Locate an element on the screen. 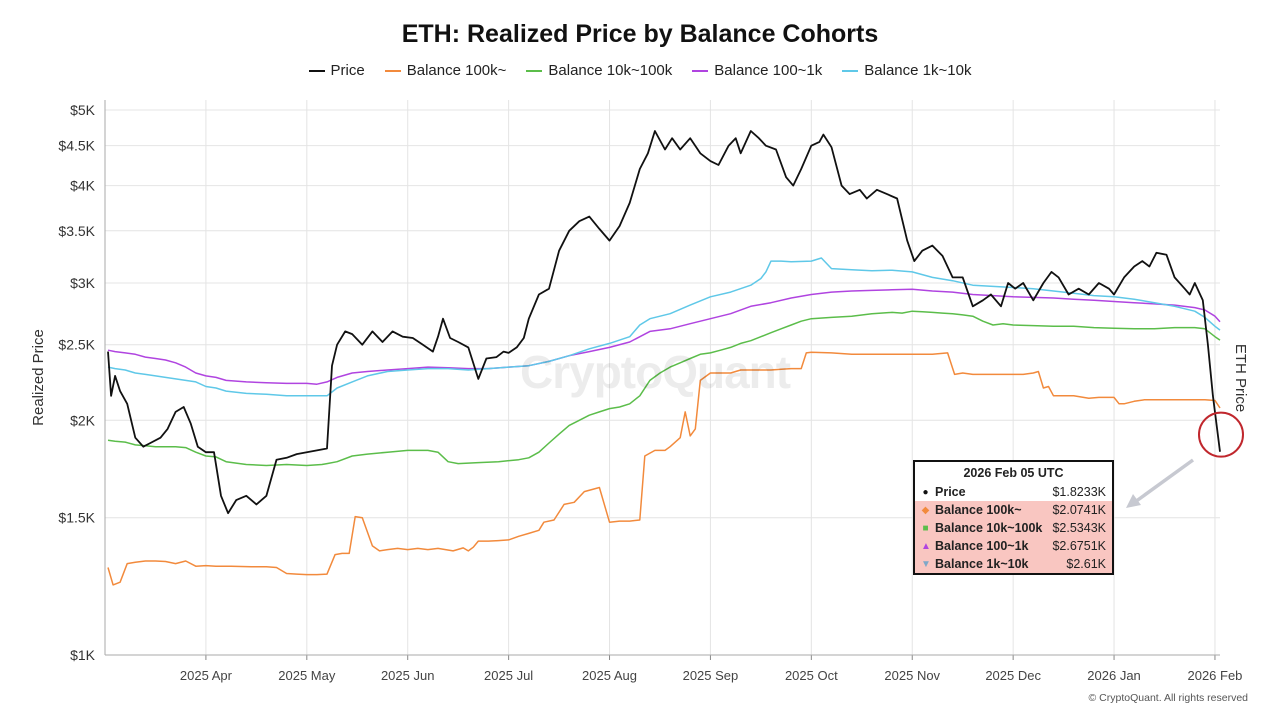  tooltip-row: ▲ Balance 100~1k $2.6751K is located at coordinates (1013, 546).